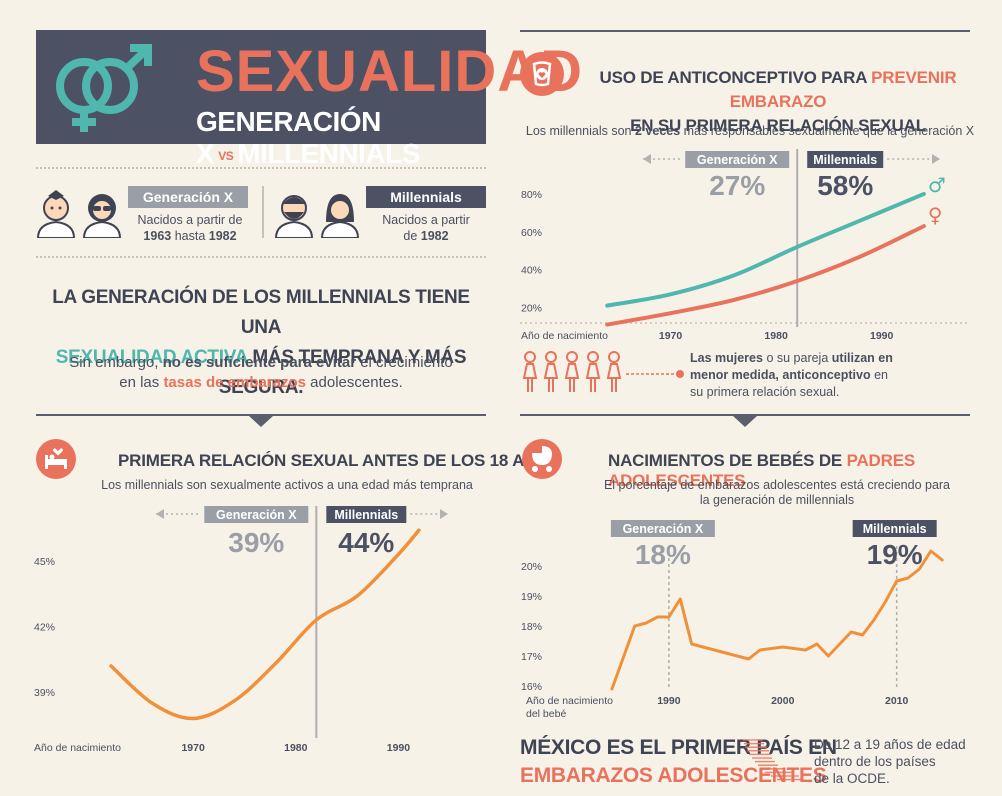 This screenshot has height=796, width=1002. I want to click on female-series-line, so click(765, 275).